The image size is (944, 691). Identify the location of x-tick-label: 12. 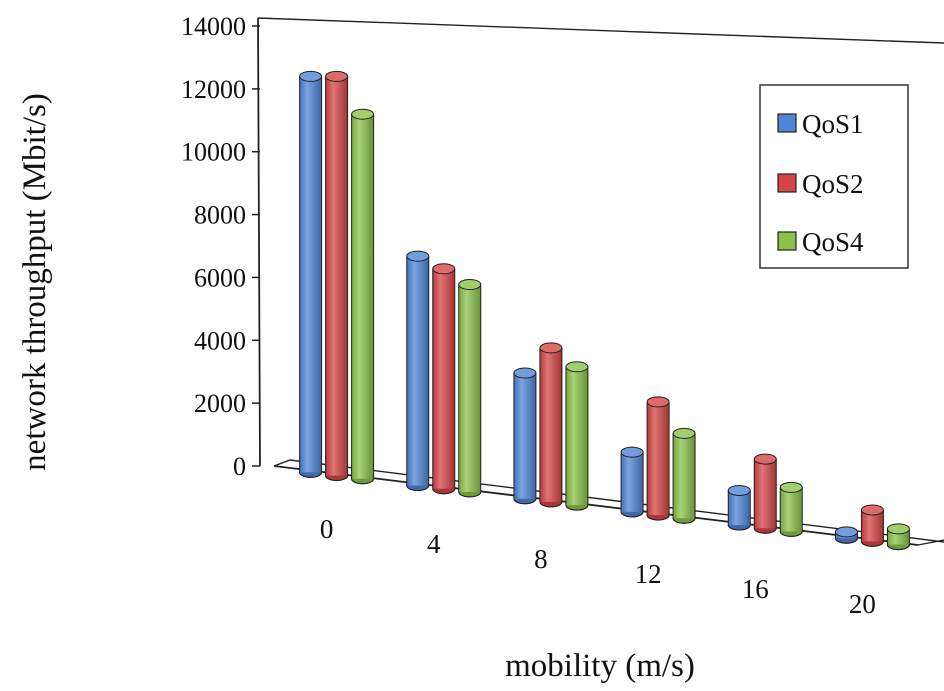
(648, 574).